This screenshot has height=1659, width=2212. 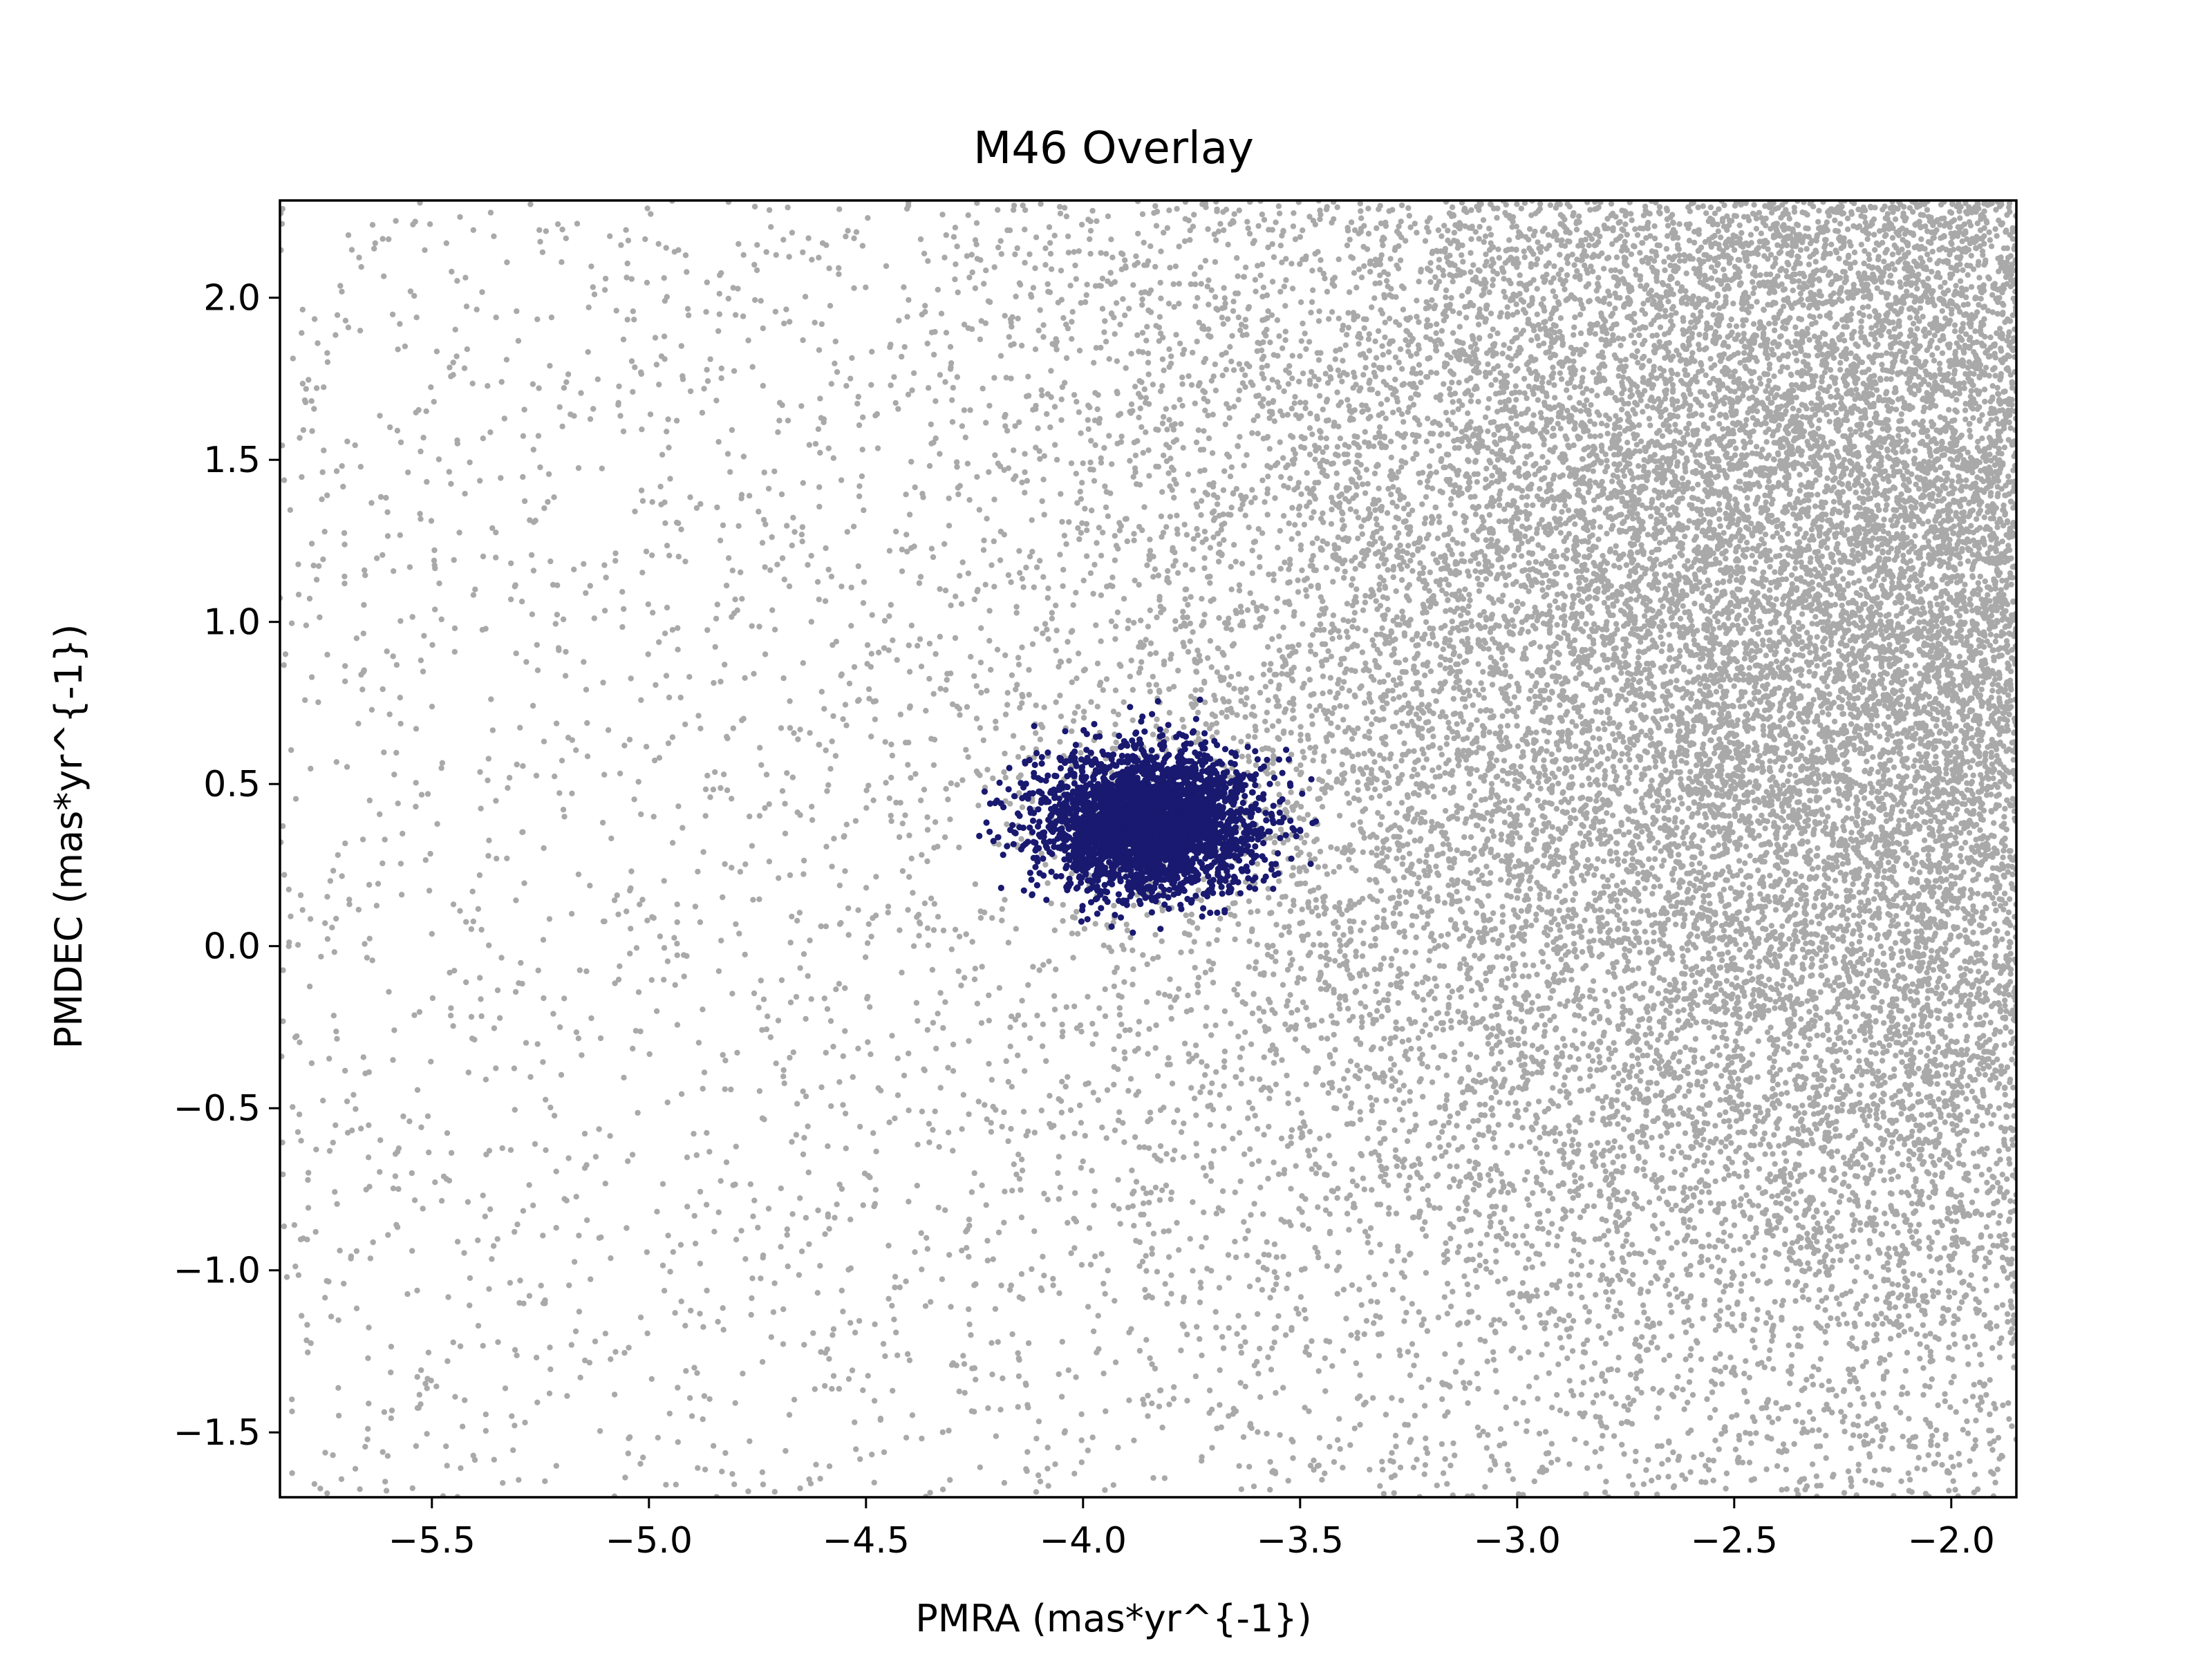 What do you see at coordinates (1113, 1619) in the screenshot?
I see `x-axis-label: PMRA (mas*yr^{-1})` at bounding box center [1113, 1619].